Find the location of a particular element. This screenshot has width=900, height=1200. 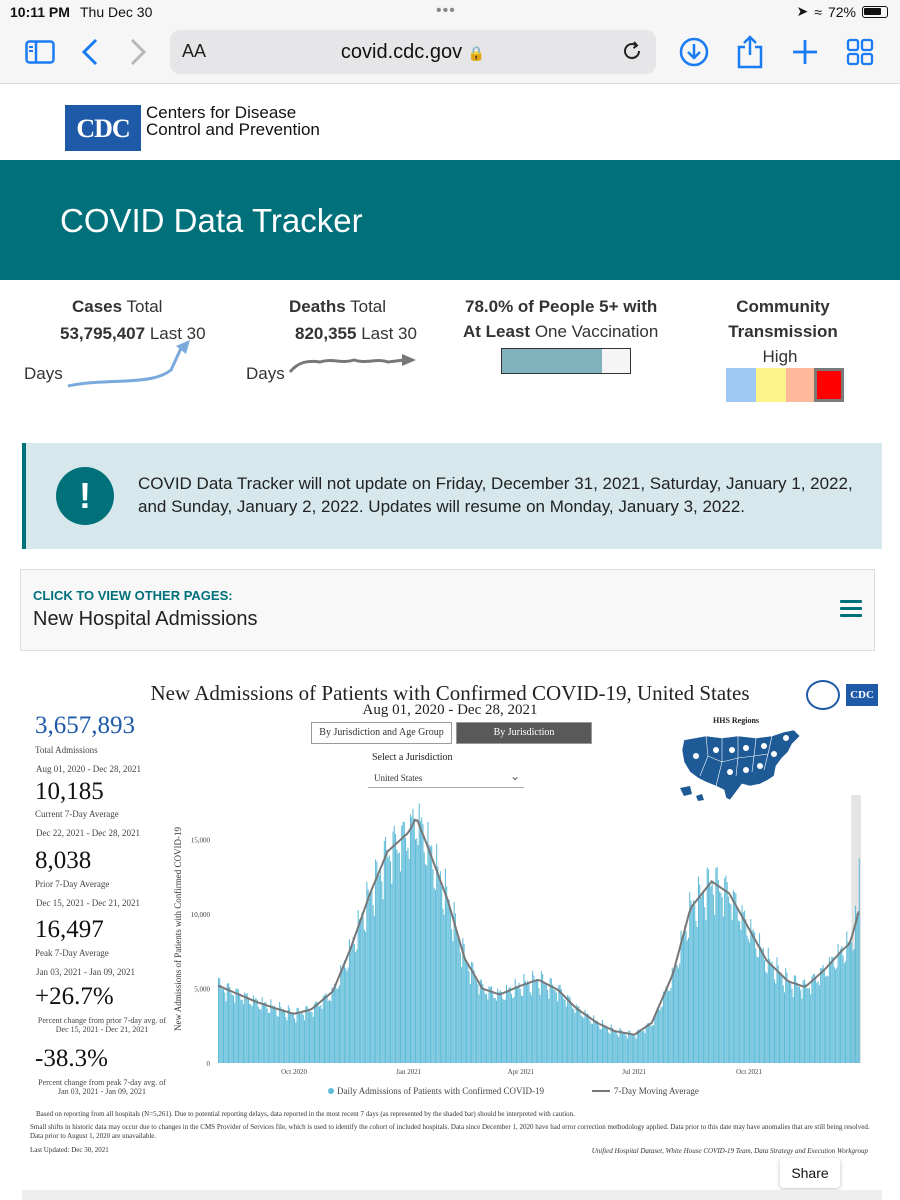

share-button: Share is located at coordinates (810, 1173).